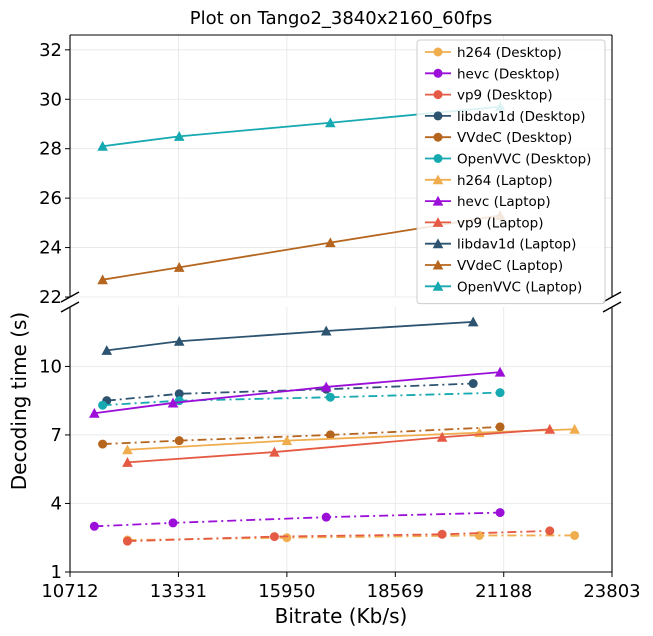 The height and width of the screenshot is (636, 653). I want to click on series-line-libdav1d-laptop, so click(290, 336).